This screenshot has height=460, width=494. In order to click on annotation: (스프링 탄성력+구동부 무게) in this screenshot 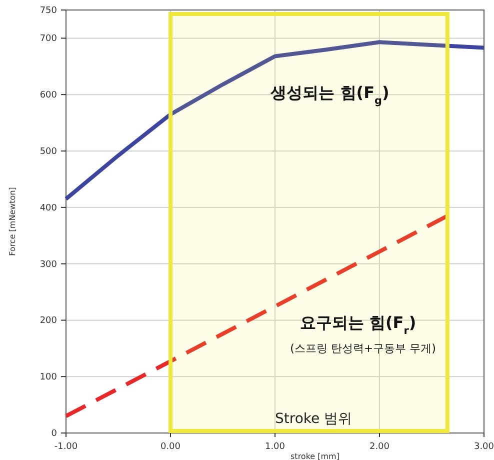, I will do `click(363, 348)`.